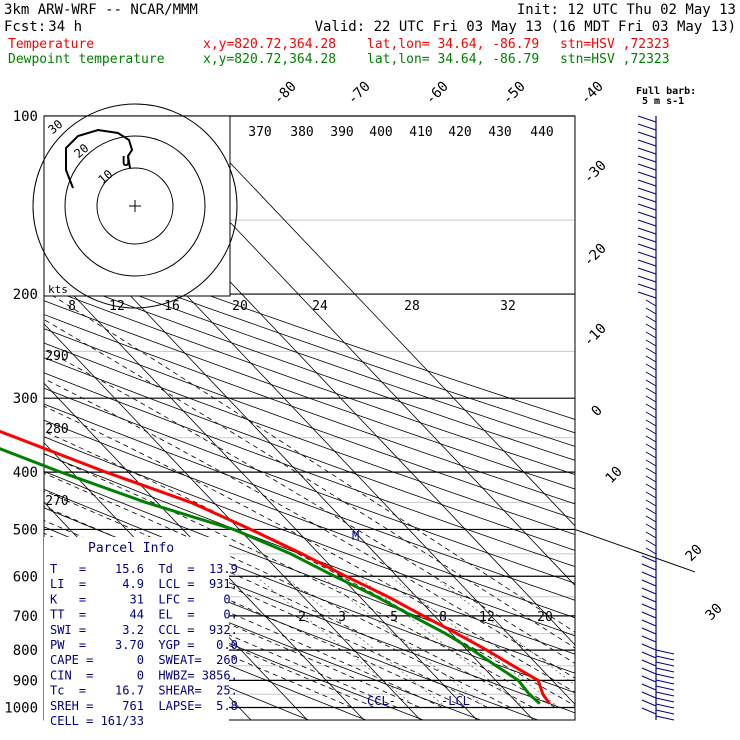 This screenshot has height=740, width=740. I want to click on isotherm-label: -30, so click(595, 172).